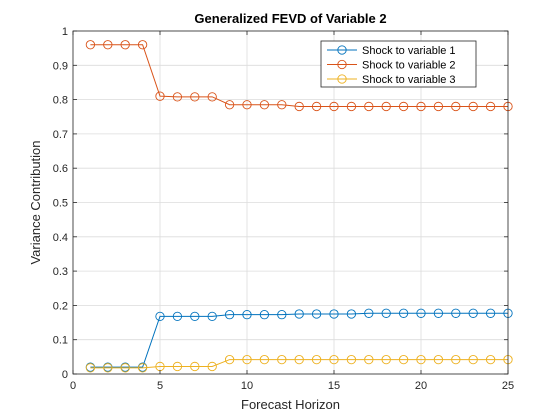 This screenshot has width=560, height=420. I want to click on x-tick-label: 15, so click(334, 386).